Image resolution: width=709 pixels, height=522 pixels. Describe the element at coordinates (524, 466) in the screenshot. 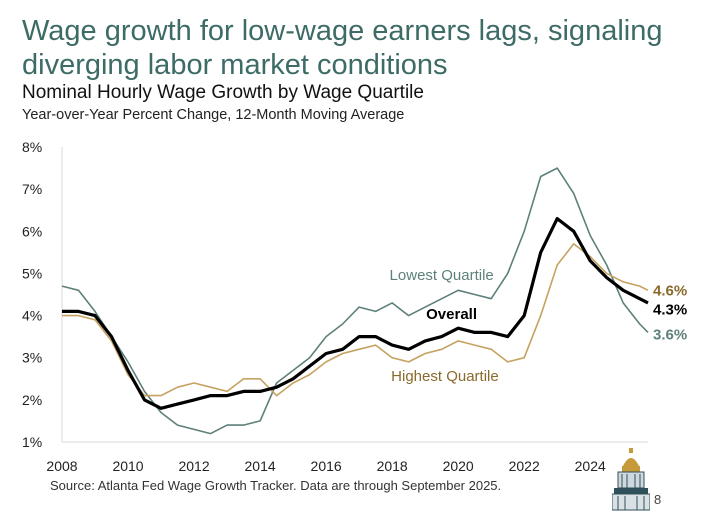

I see `x-tick-label: 2022` at that location.